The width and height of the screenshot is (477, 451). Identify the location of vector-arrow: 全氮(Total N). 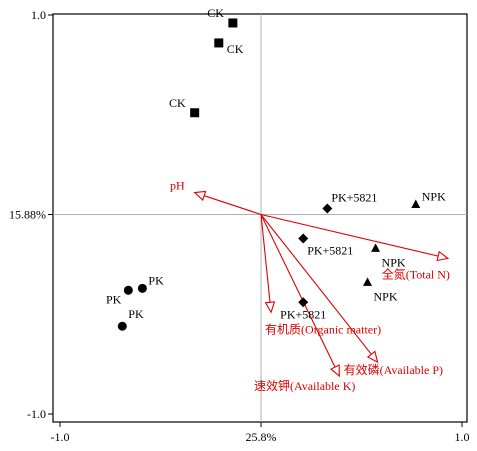
(355, 247).